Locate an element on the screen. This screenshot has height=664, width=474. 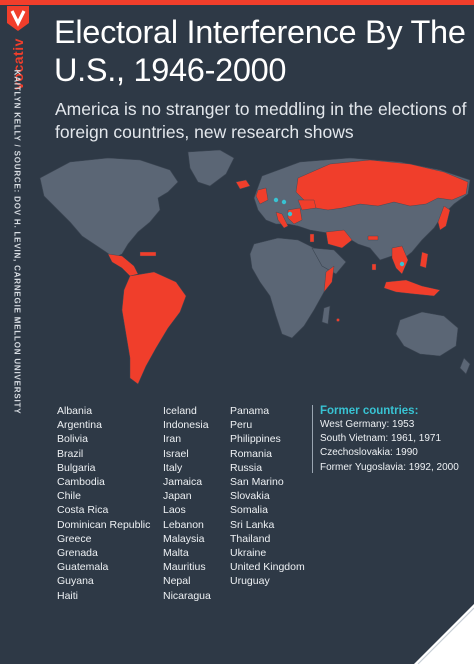
yugoslavia-marker is located at coordinates (290, 214).